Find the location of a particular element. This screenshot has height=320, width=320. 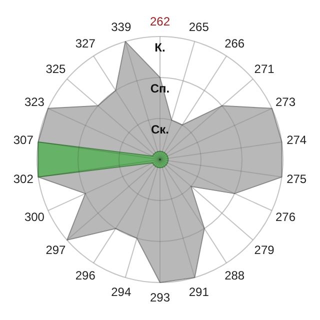

spoke-label: 273 is located at coordinates (286, 102).